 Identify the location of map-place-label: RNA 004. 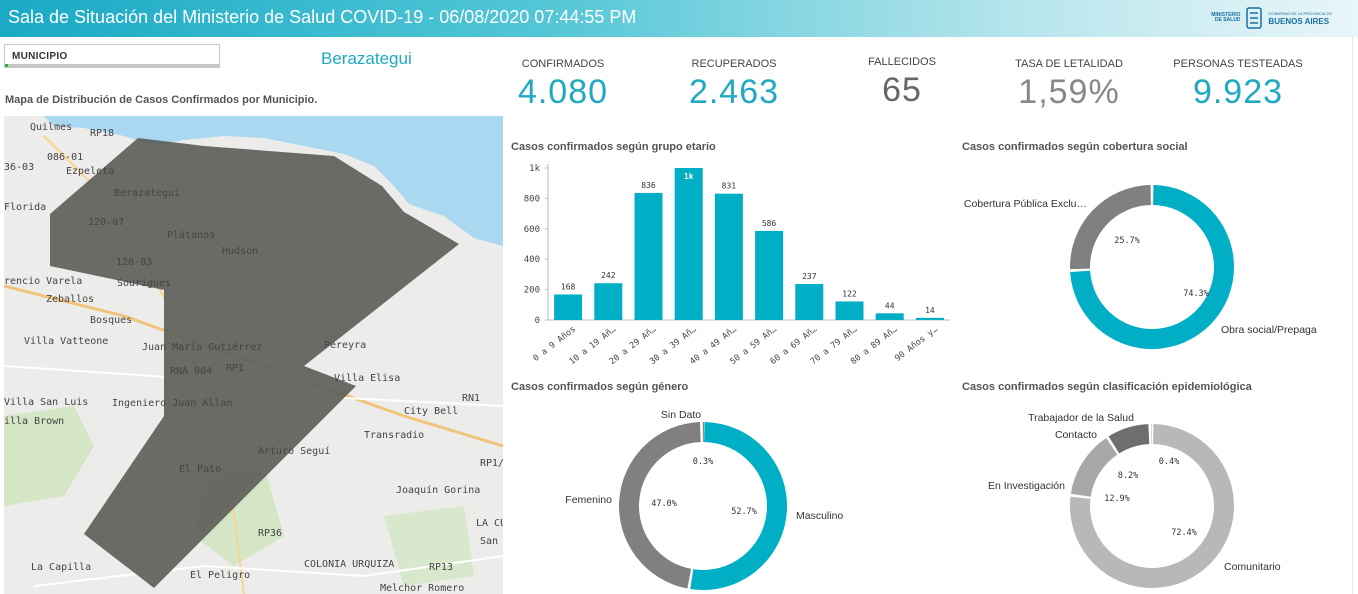
(191, 371).